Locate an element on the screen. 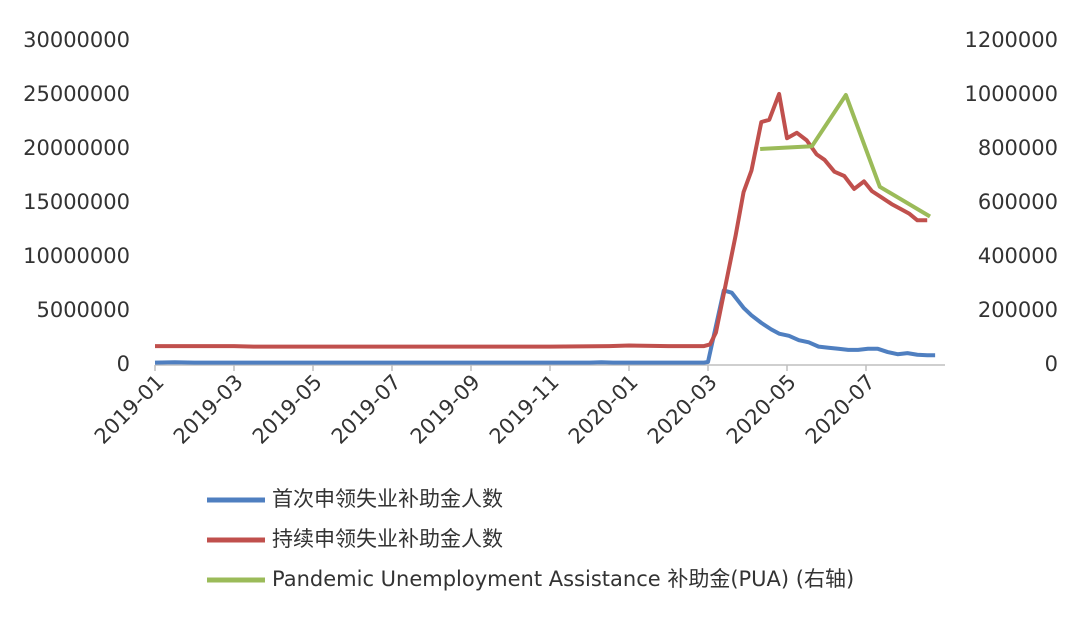 The height and width of the screenshot is (625, 1080). x-tick-label: 2020-05 is located at coordinates (761, 409).